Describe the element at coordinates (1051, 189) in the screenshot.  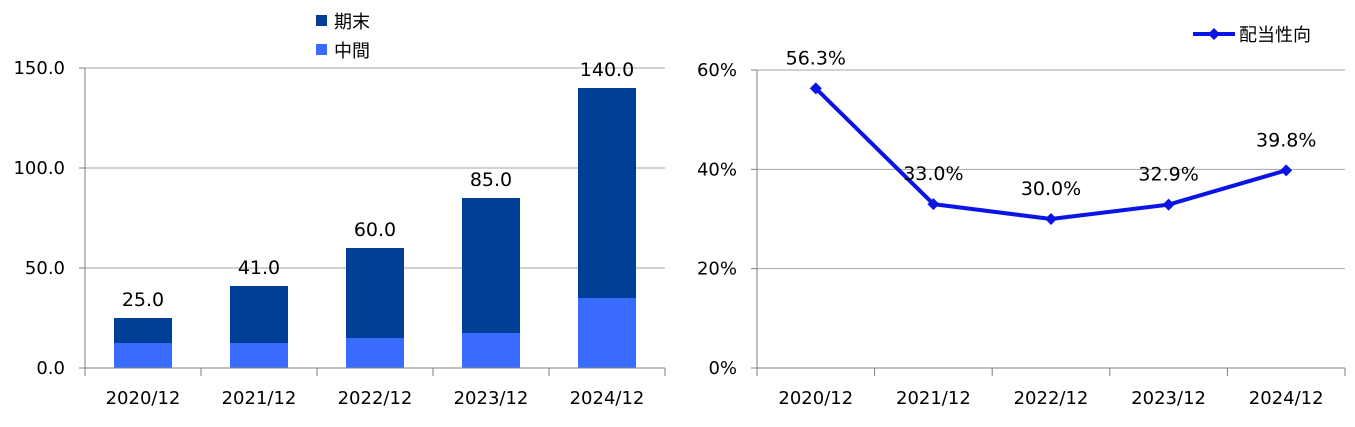
I see `payout-ratio-label: 30.0%` at that location.